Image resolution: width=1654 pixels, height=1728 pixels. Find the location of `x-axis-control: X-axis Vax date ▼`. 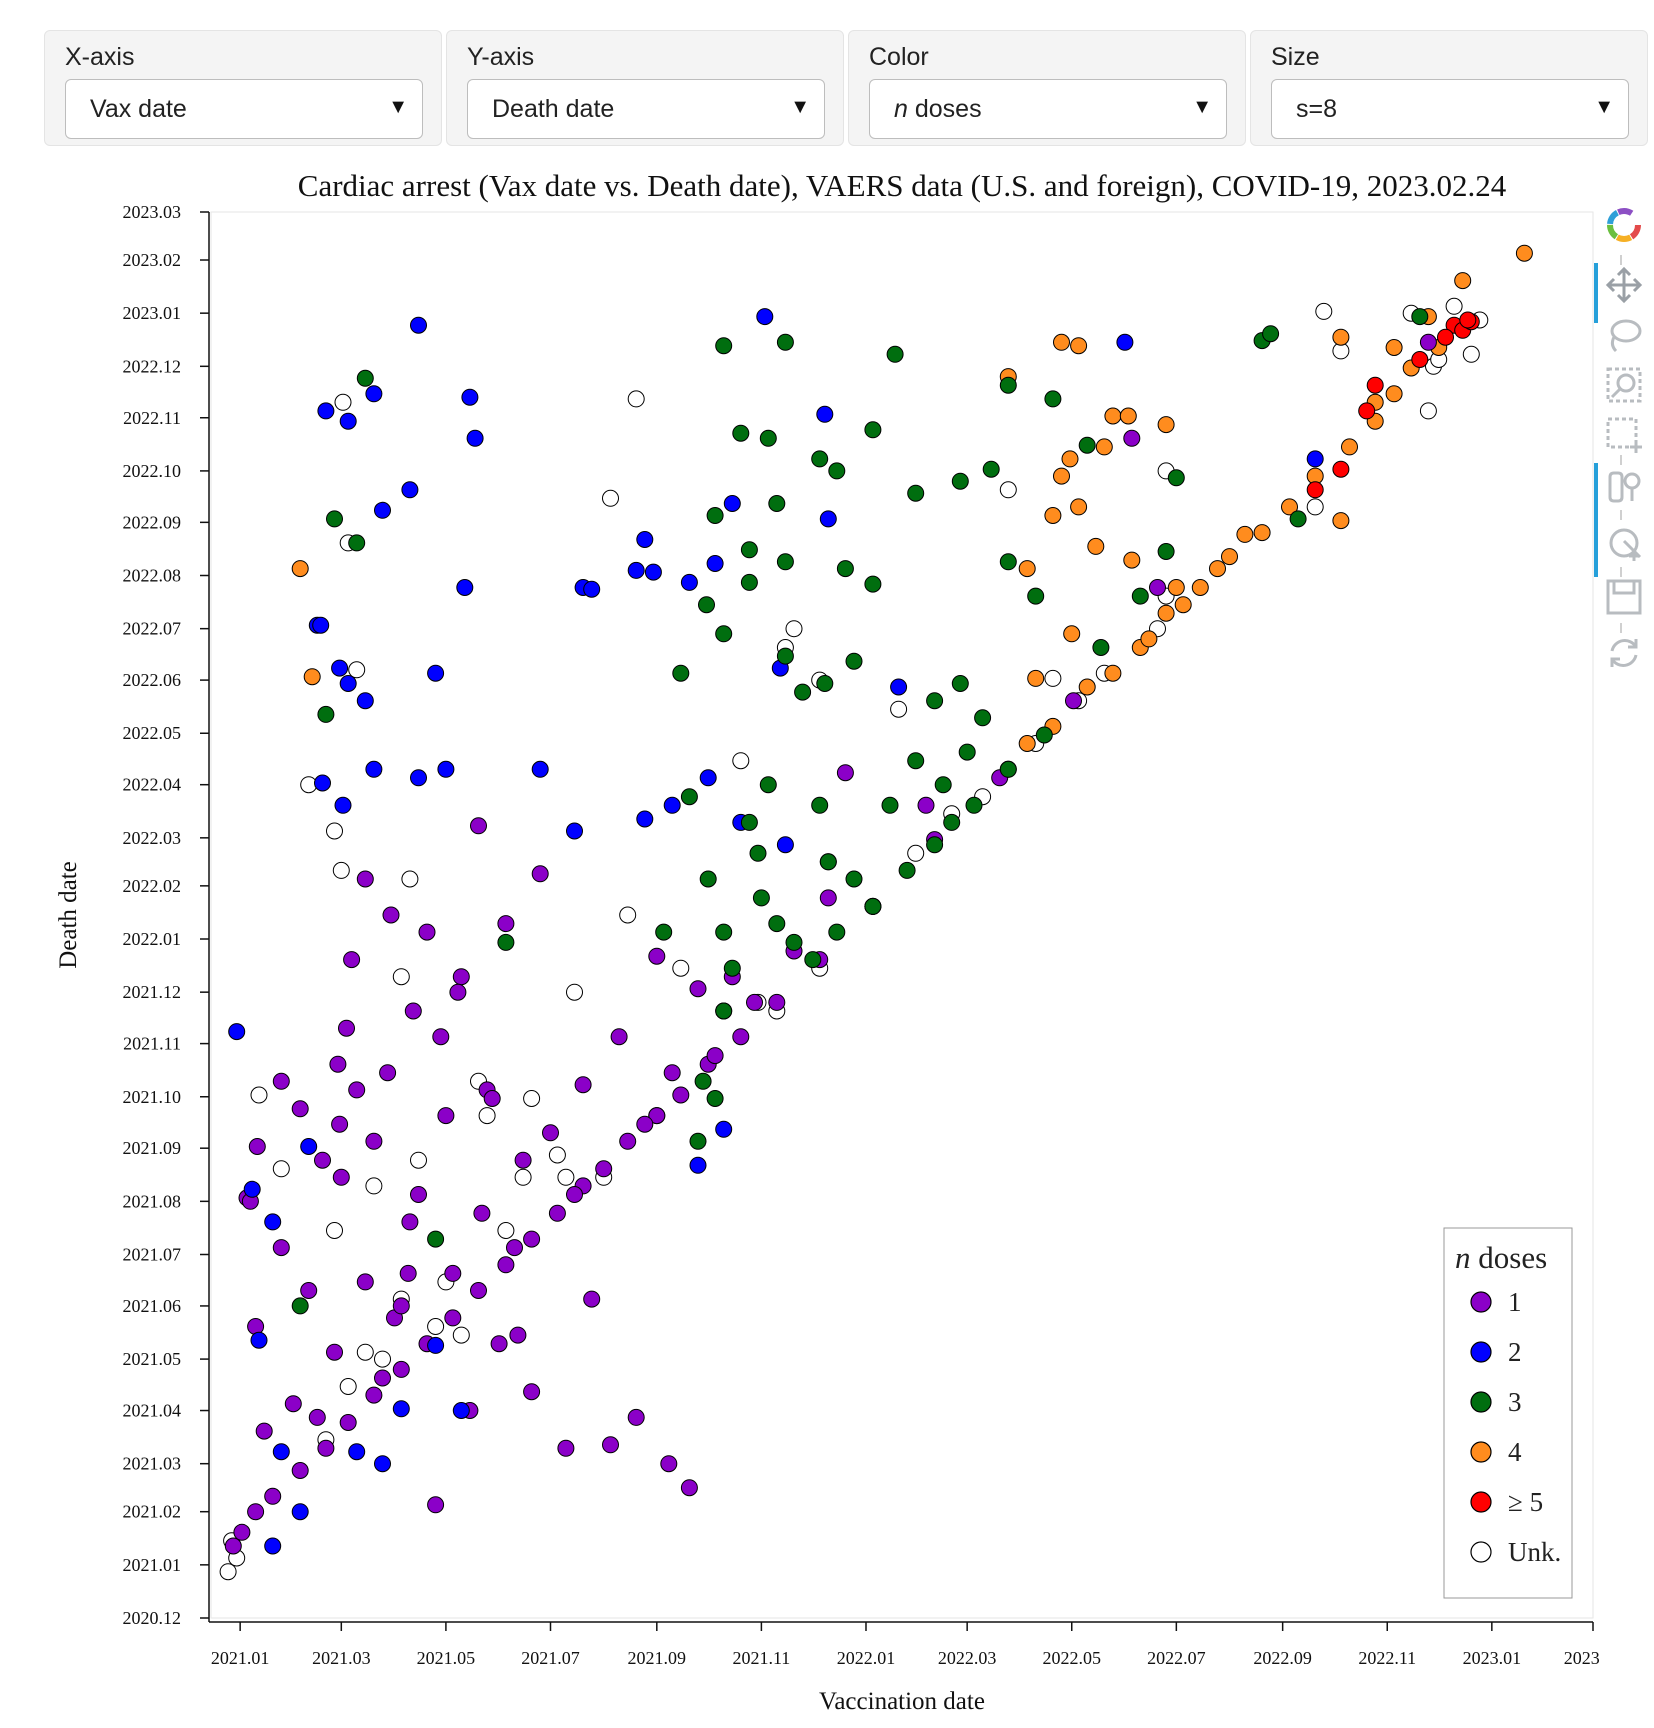

x-axis-control: X-axis Vax date ▼ is located at coordinates (243, 88).